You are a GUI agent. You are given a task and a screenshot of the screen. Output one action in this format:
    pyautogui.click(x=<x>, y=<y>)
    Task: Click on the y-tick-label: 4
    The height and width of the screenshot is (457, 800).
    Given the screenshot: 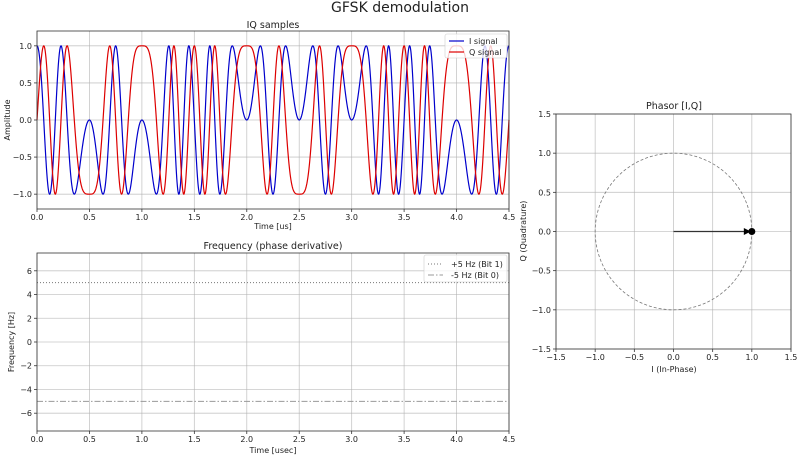 What is the action you would take?
    pyautogui.click(x=29, y=295)
    